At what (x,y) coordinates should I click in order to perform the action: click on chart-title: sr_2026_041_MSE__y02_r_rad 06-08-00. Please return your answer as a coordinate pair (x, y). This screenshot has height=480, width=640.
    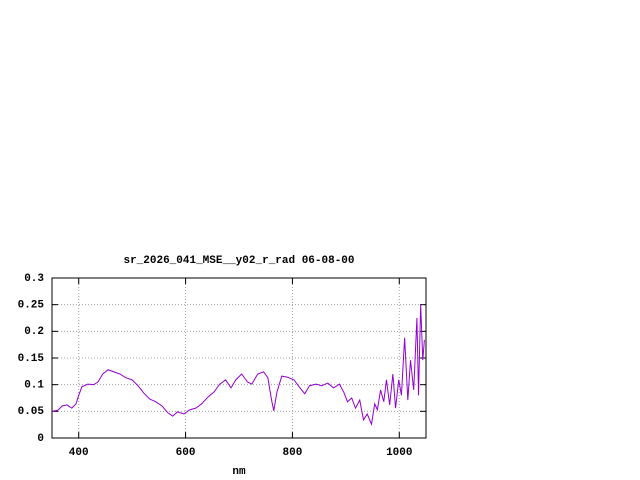
    Looking at the image, I should click on (238, 261).